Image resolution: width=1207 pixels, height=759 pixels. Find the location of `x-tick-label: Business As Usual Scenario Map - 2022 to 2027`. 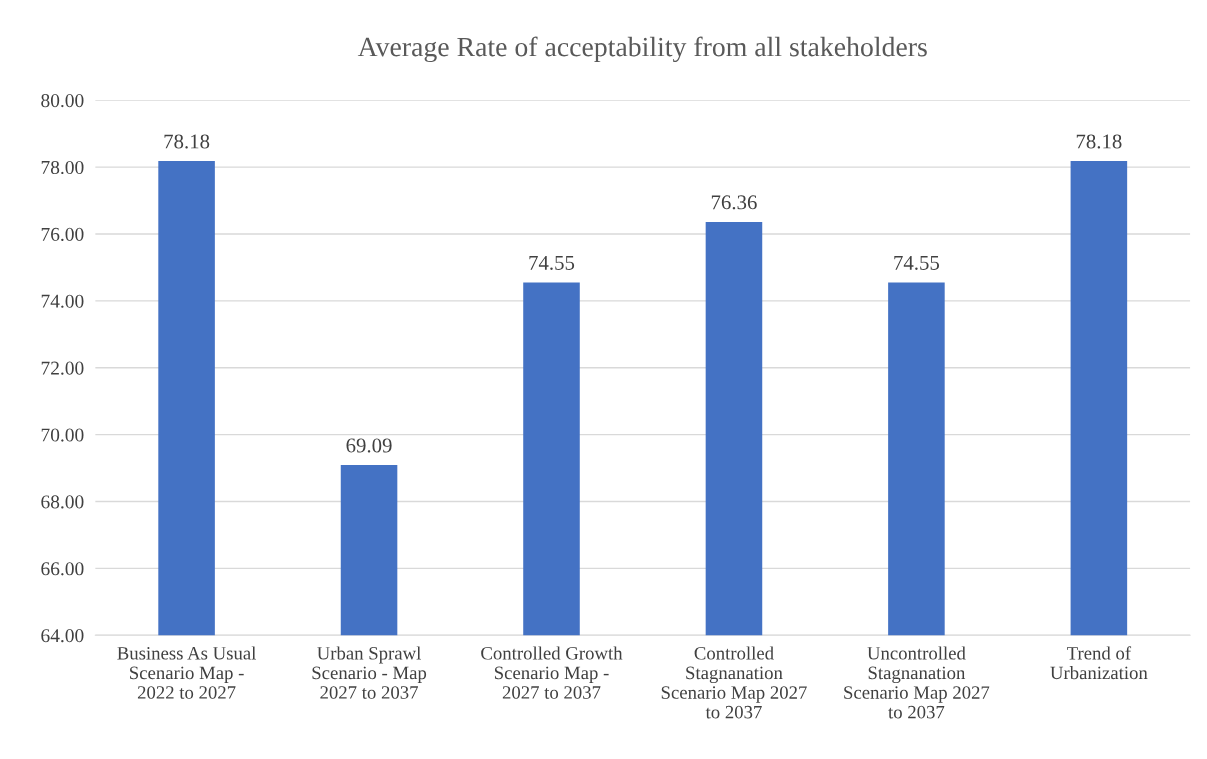

x-tick-label: Business As Usual Scenario Map - 2022 to 2027 is located at coordinates (186, 672).